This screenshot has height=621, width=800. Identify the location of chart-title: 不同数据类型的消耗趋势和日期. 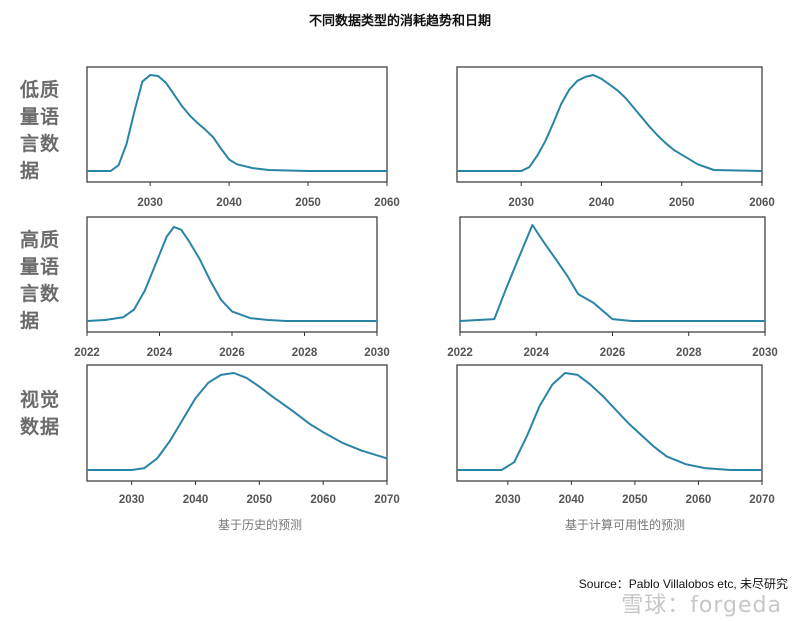
(399, 20).